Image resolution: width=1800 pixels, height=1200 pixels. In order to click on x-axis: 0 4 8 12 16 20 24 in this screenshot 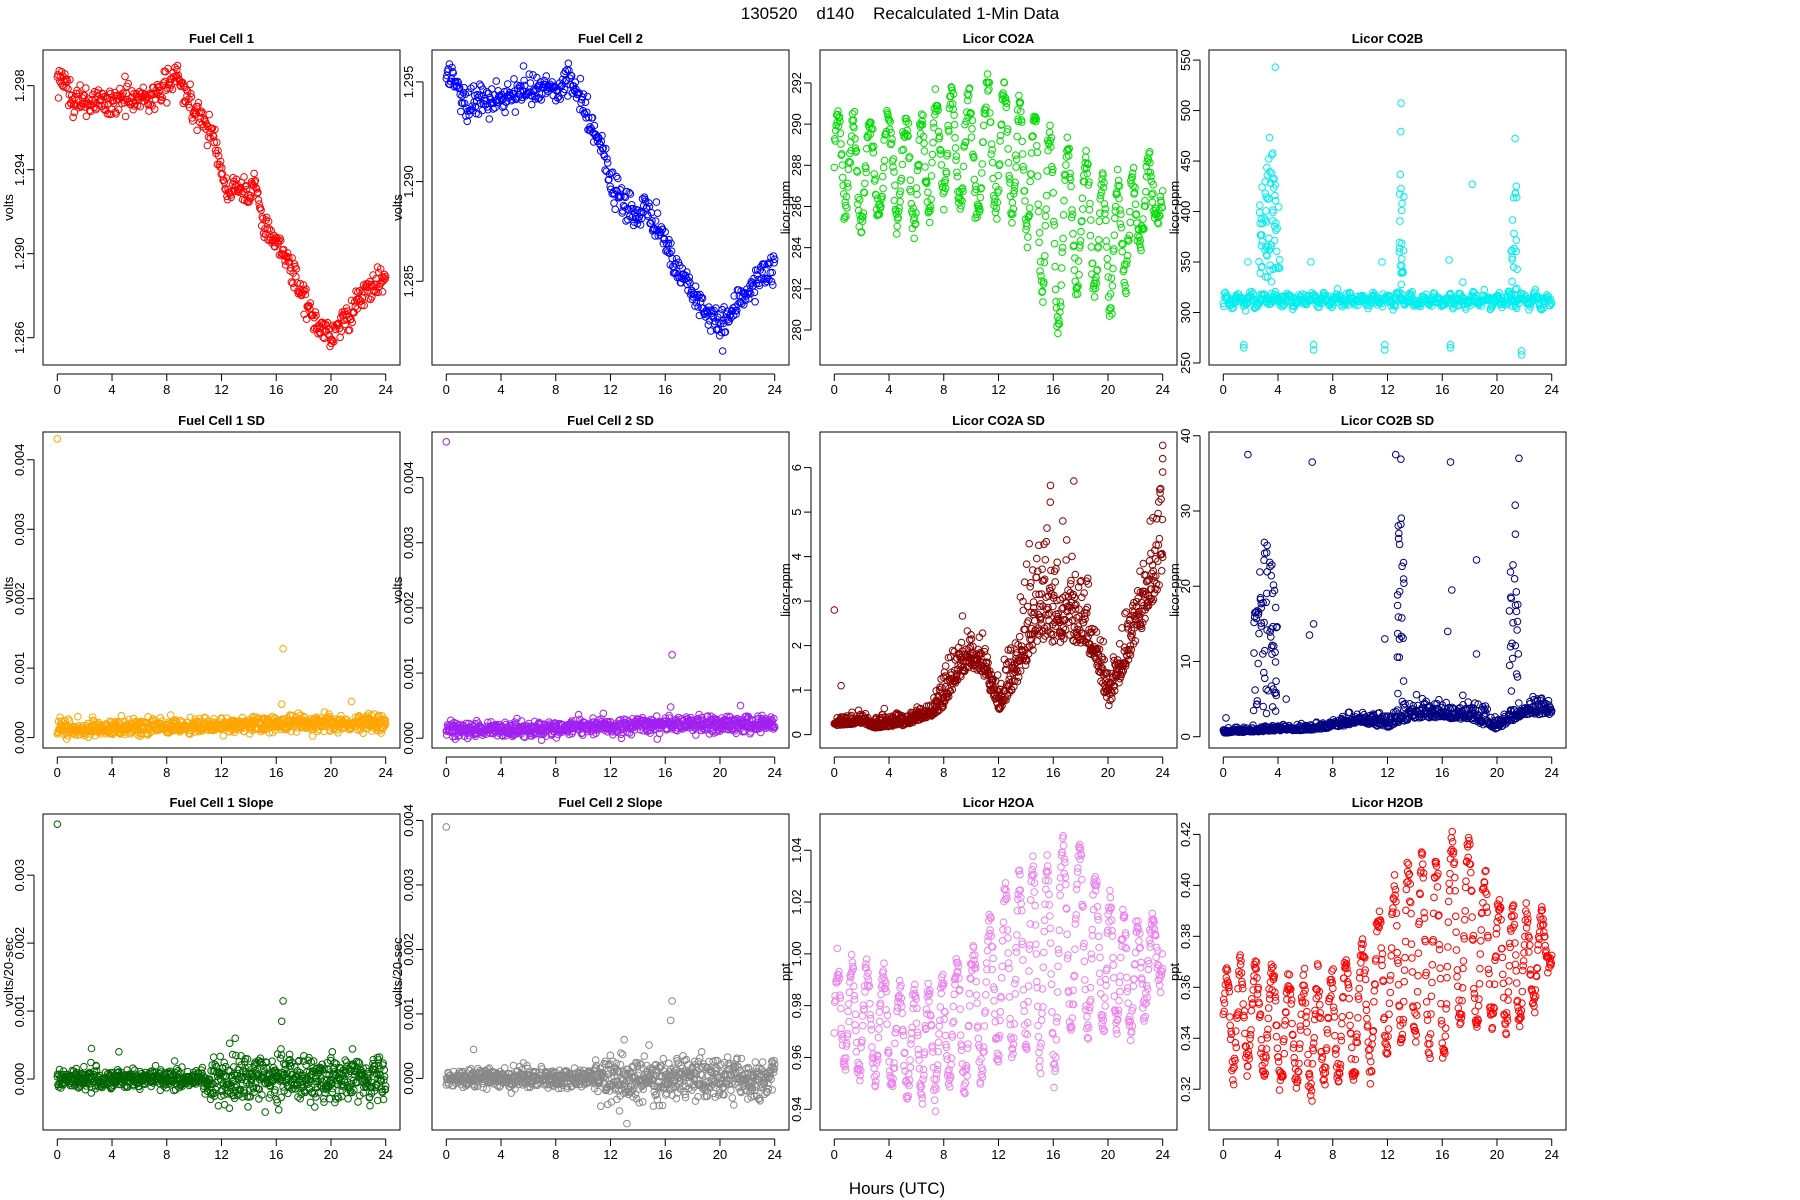, I will do `click(223, 385)`.